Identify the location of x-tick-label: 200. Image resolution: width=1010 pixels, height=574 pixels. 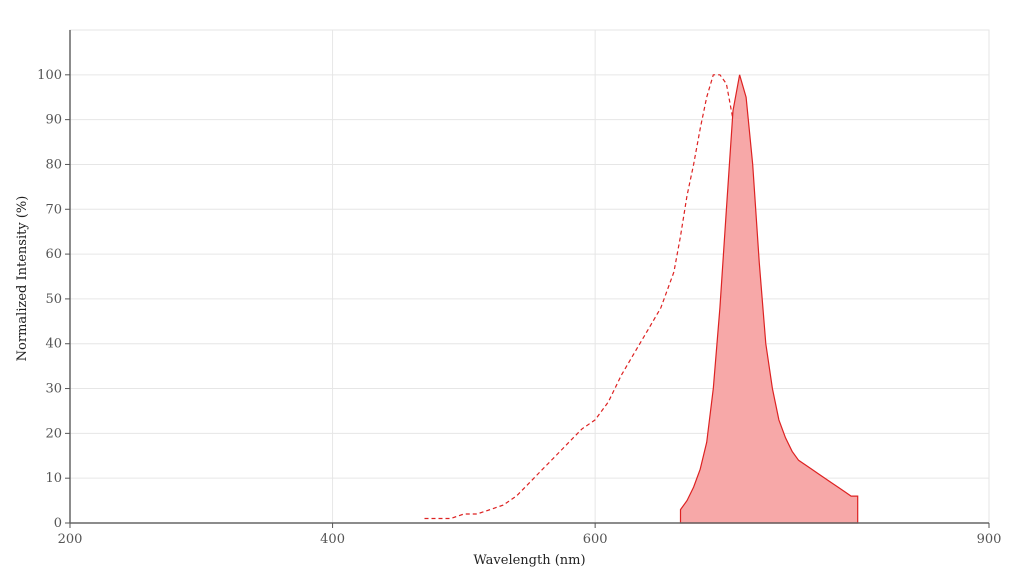
(70, 539).